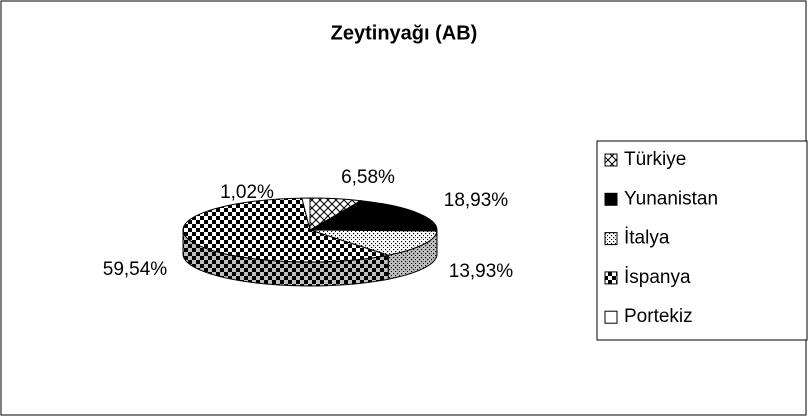 The width and height of the screenshot is (808, 417). I want to click on data-label: 59,54%, so click(135, 269).